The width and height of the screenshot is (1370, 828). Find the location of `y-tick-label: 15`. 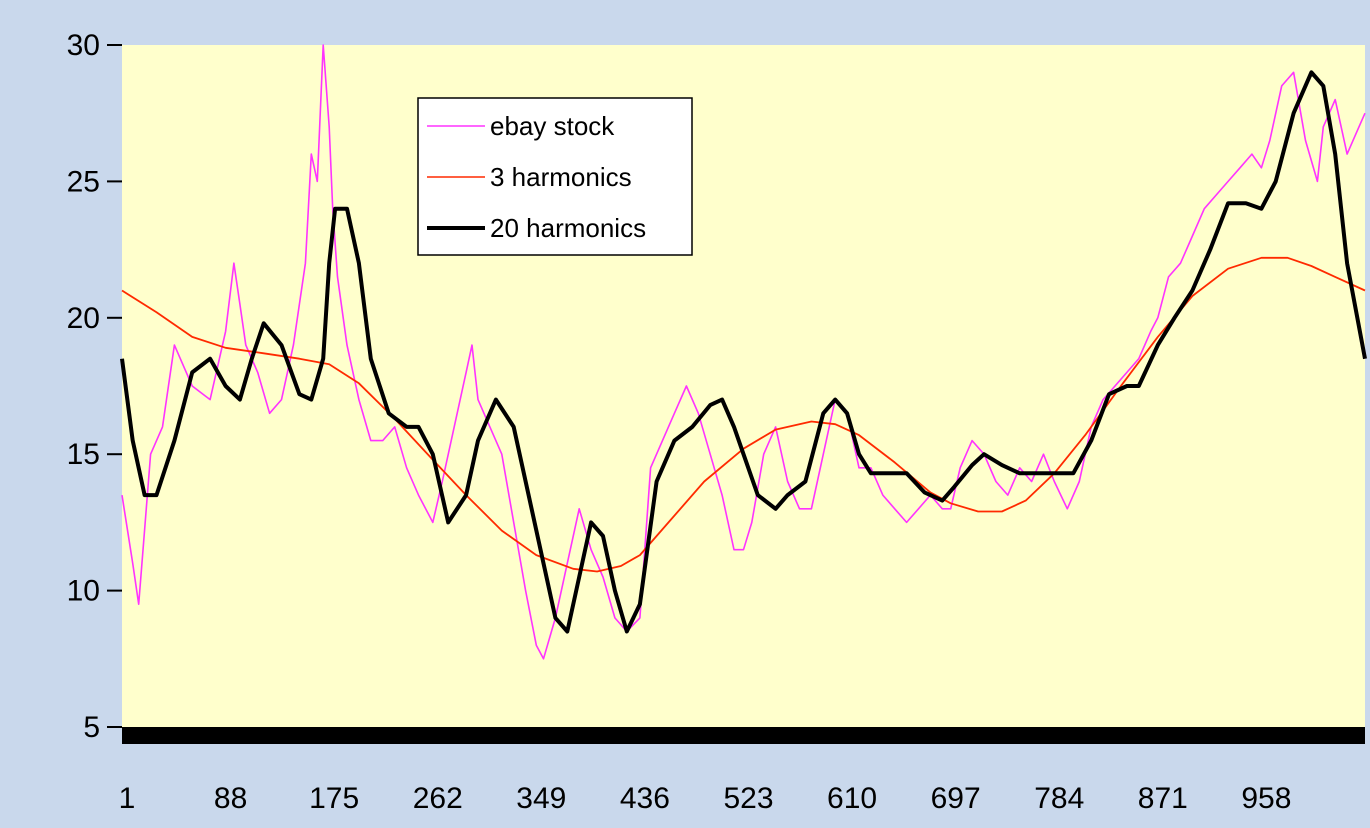

y-tick-label: 15 is located at coordinates (83, 454).